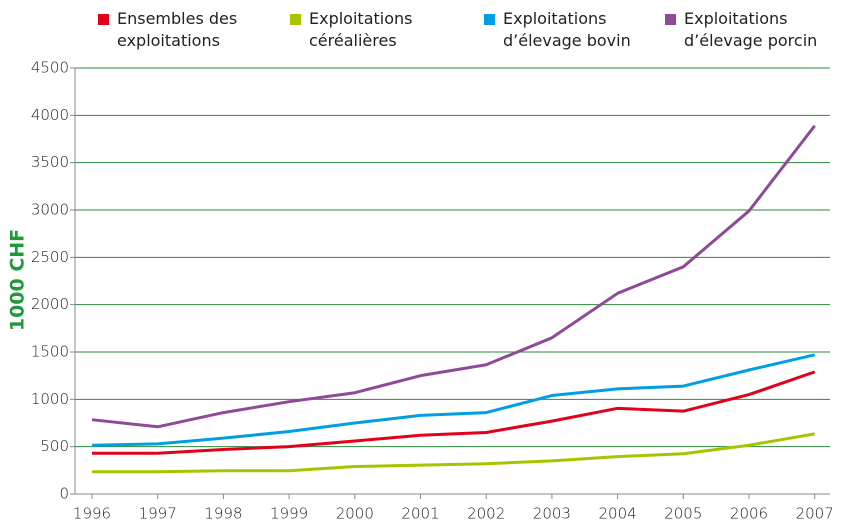  What do you see at coordinates (552, 513) in the screenshot?
I see `x-tick-label: 2003` at bounding box center [552, 513].